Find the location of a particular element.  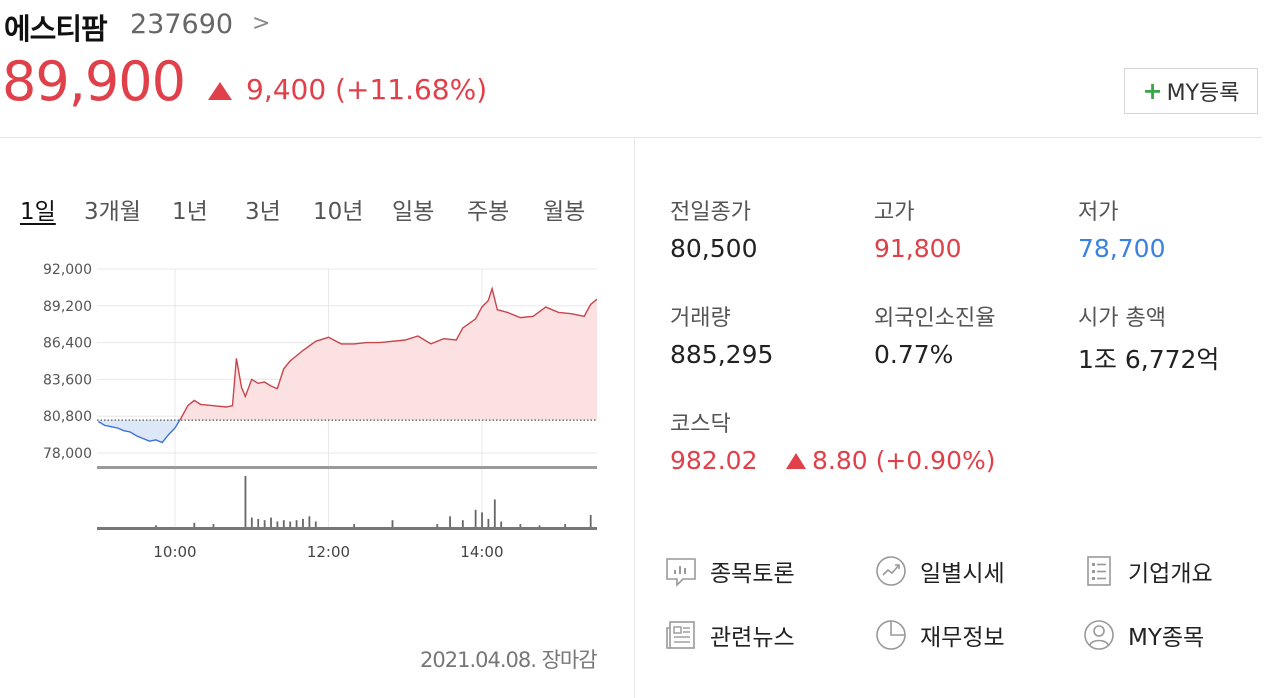

price-line-up is located at coordinates (388, 353).